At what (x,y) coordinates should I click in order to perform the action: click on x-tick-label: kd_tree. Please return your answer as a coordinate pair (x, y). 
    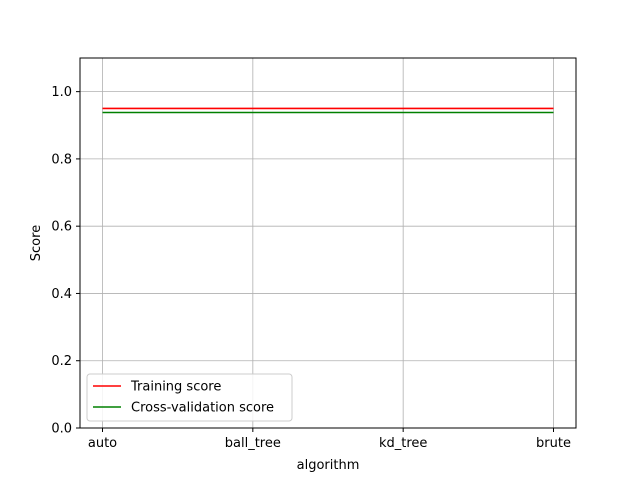
    Looking at the image, I should click on (403, 443).